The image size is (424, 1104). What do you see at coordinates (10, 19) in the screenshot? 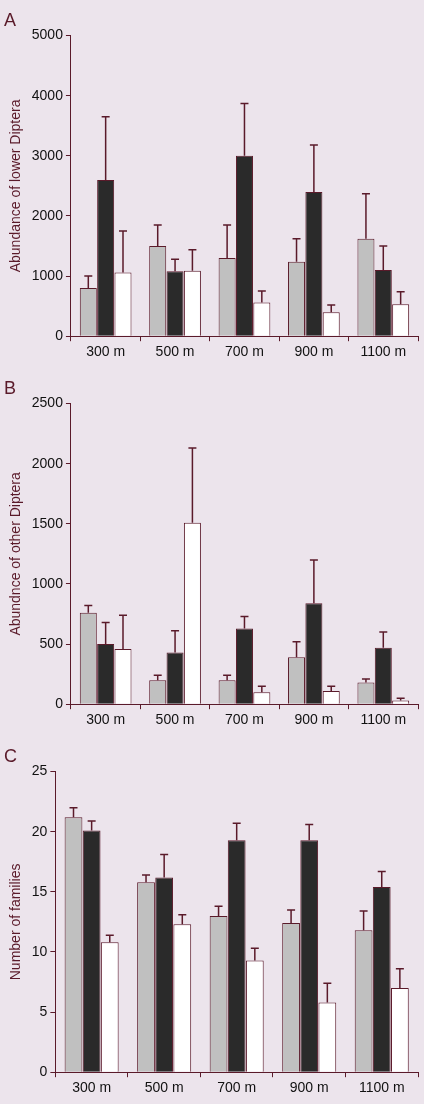
I see `chart-title: A` at bounding box center [10, 19].